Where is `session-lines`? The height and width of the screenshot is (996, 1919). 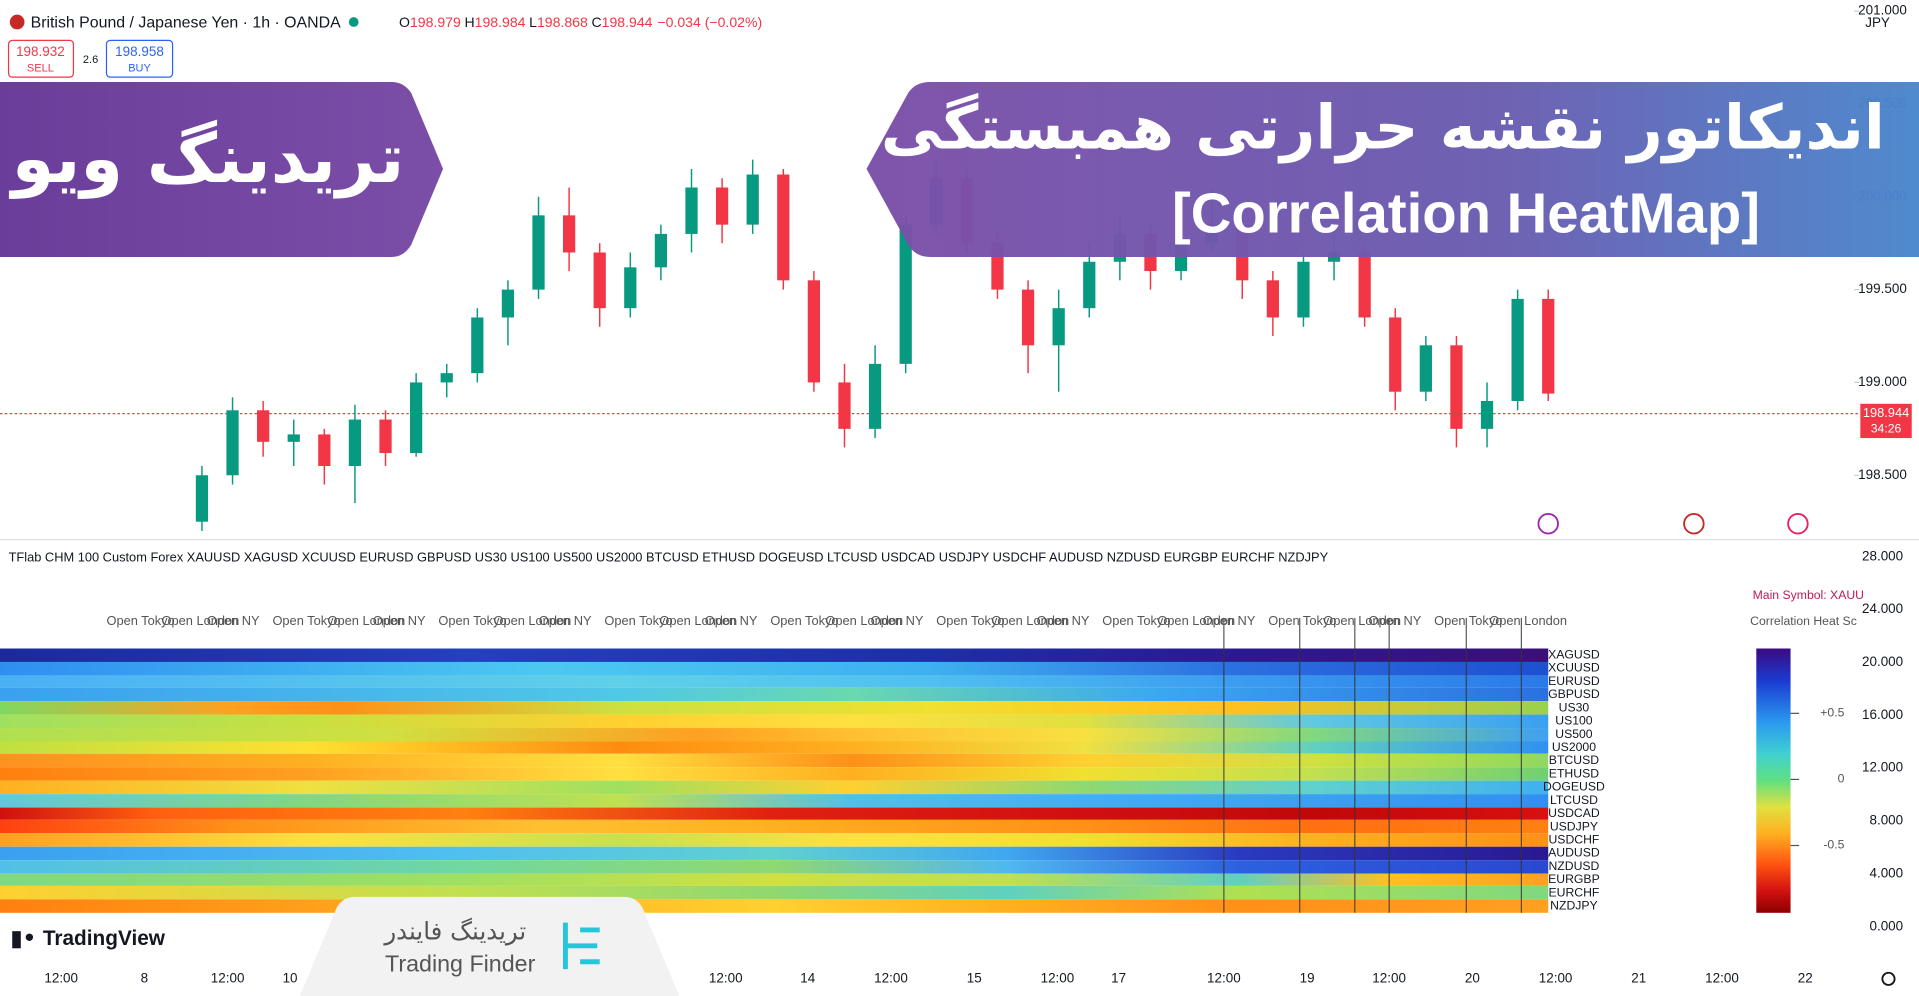
session-lines is located at coordinates (1372, 765).